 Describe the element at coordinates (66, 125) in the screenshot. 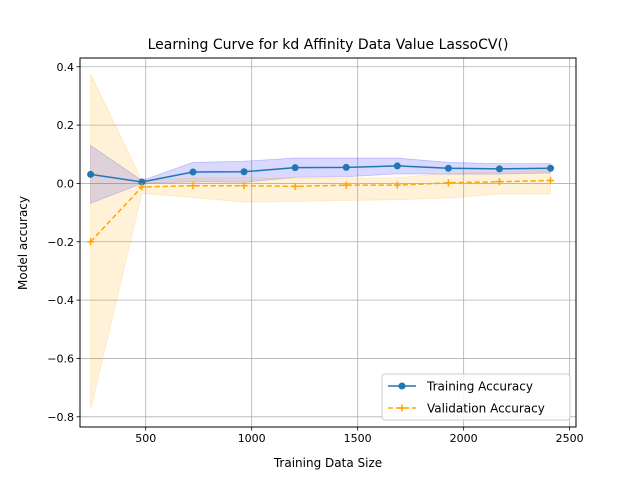

I see `y-tick-label: 0.2` at that location.